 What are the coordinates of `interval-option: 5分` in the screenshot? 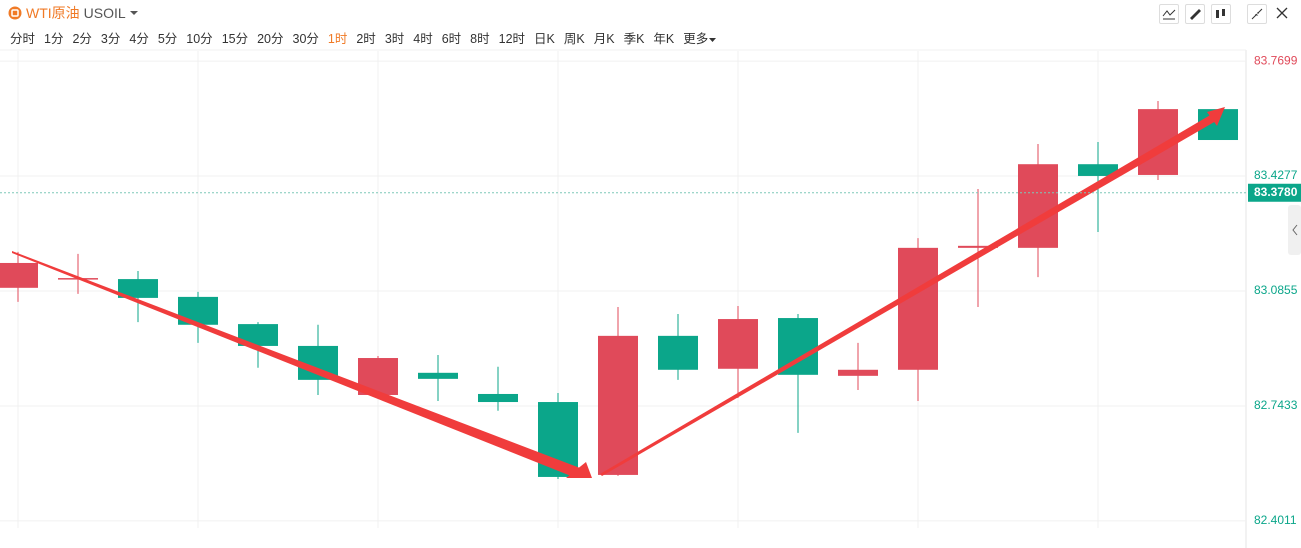 It's located at (167, 39).